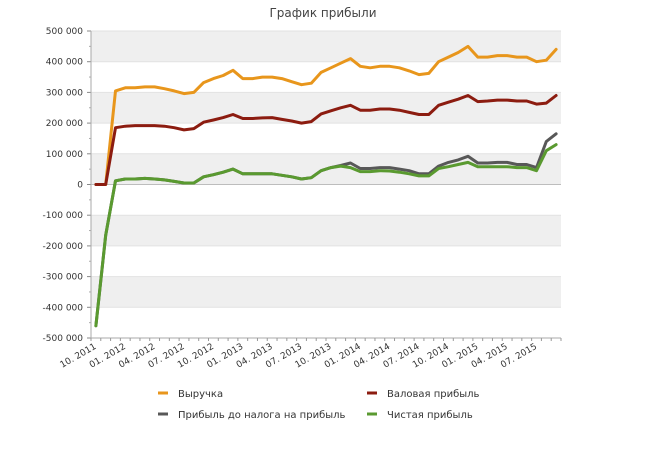 This screenshot has width=650, height=450. What do you see at coordinates (63, 278) in the screenshot?
I see `y-tick-label: -300 000` at bounding box center [63, 278].